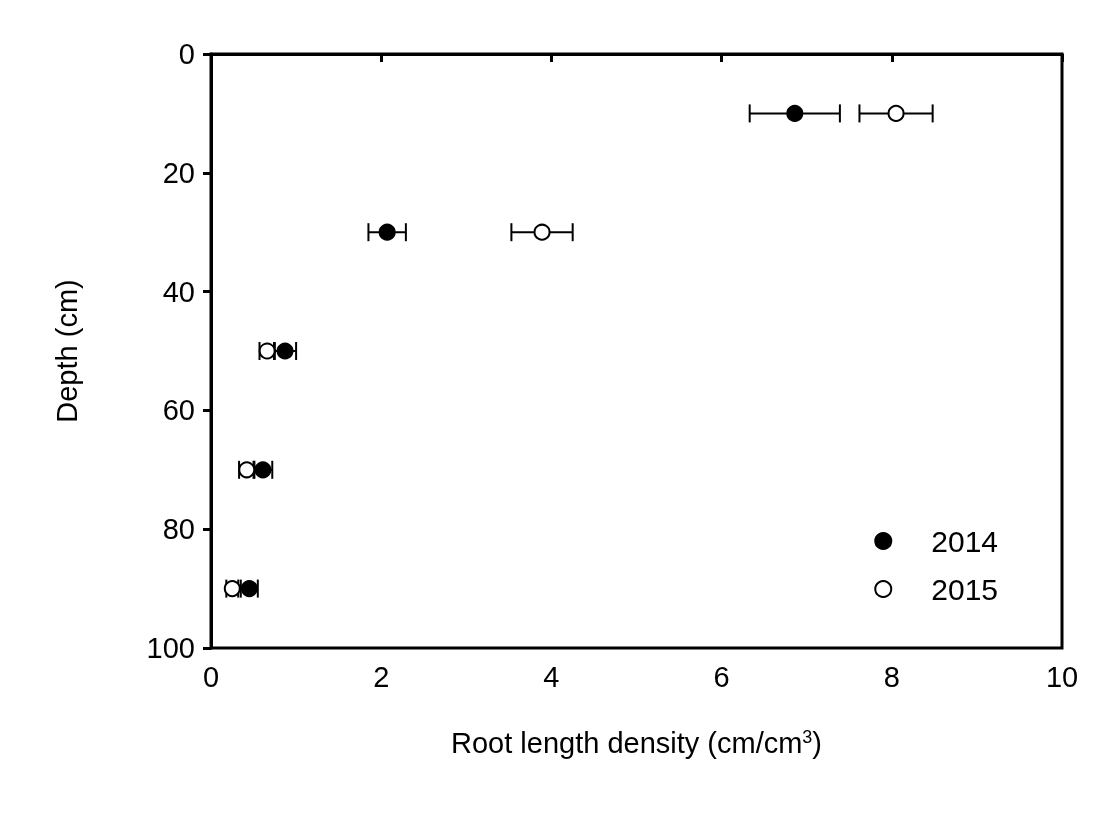  I want to click on x-tick-label: 4, so click(551, 676).